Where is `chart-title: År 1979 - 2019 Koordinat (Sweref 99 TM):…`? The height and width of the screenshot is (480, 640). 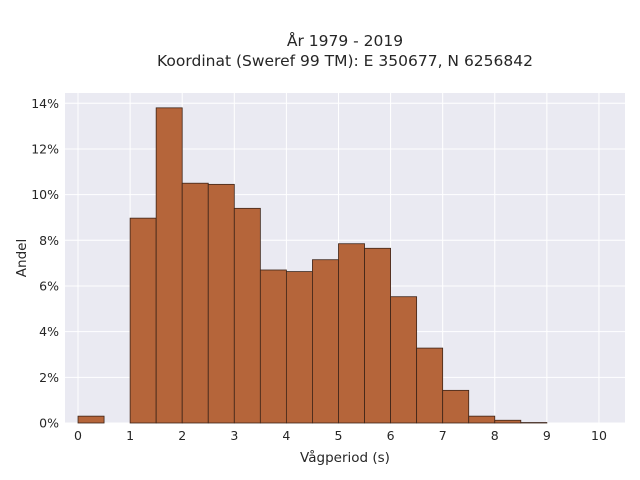
chart-title: År 1979 - 2019 Koordinat (Sweref 99 TM):… is located at coordinates (345, 50).